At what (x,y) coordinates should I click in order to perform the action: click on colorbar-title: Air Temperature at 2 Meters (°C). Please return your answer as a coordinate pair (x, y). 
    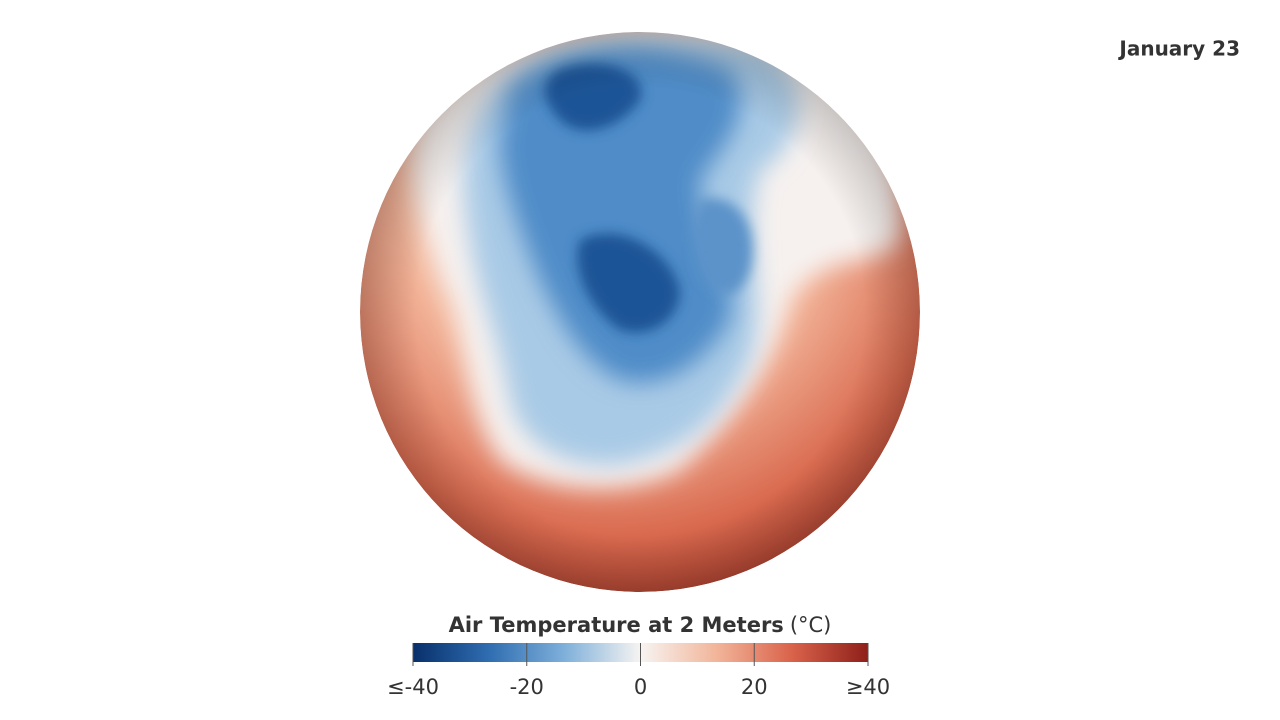
    Looking at the image, I should click on (640, 625).